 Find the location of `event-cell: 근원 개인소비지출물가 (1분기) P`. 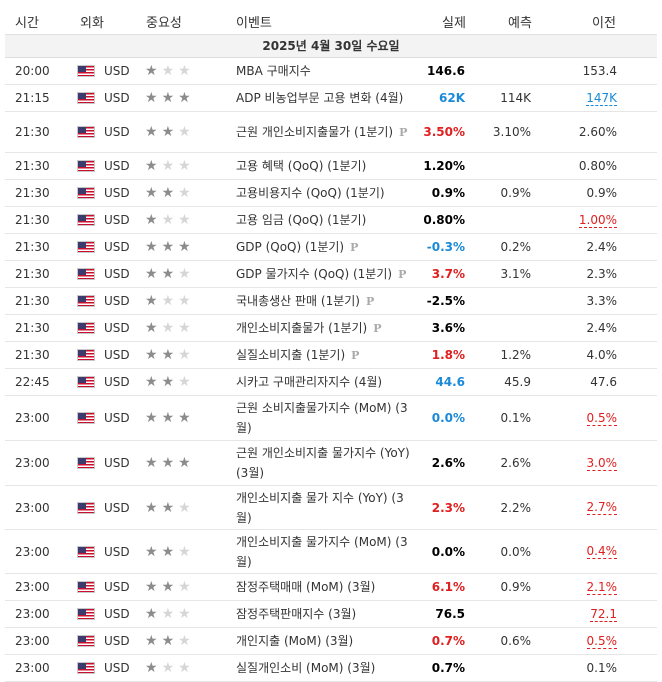

event-cell: 근원 개인소비지출물가 (1분기) P is located at coordinates (326, 132).